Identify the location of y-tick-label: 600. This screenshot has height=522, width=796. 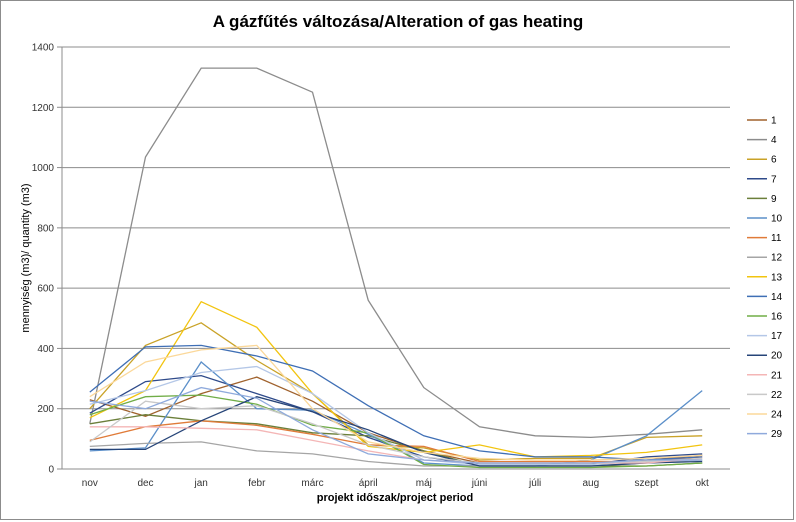
(45, 289).